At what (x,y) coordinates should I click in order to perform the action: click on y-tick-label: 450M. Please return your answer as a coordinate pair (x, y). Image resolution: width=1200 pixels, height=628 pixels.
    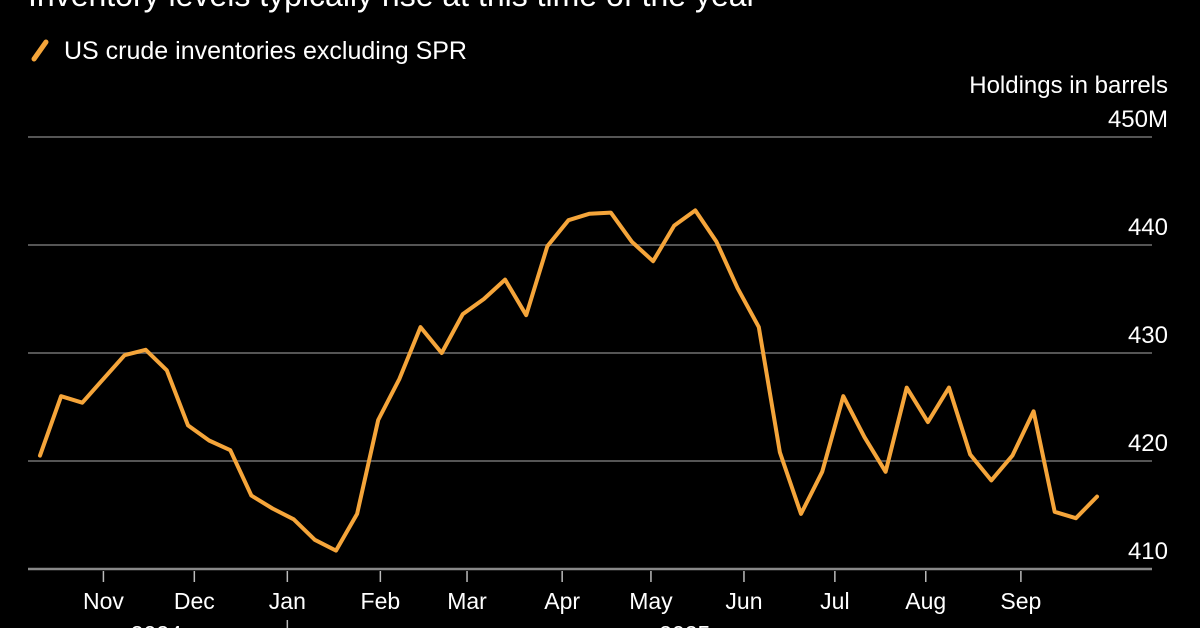
    Looking at the image, I should click on (1138, 119).